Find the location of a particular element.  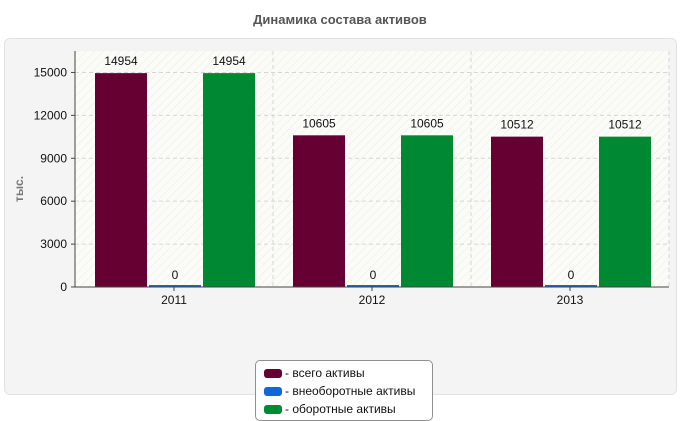

x-tick-label: 2011 is located at coordinates (174, 300).